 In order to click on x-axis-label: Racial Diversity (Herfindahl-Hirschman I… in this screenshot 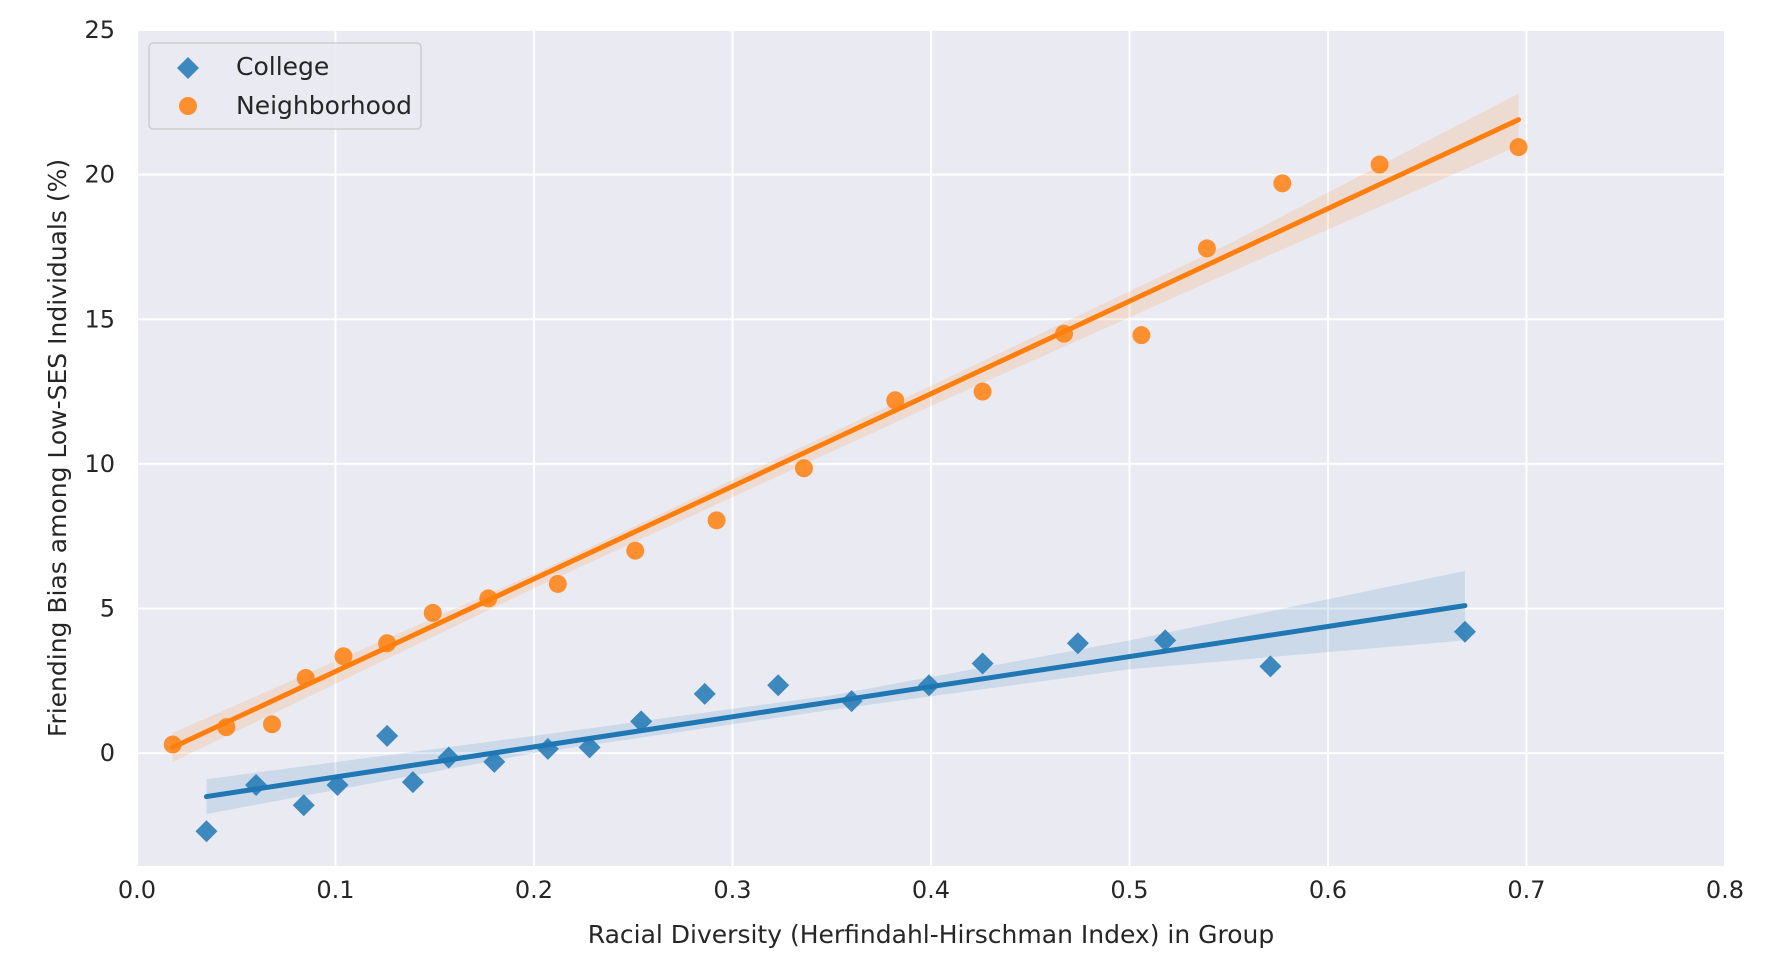, I will do `click(931, 934)`.